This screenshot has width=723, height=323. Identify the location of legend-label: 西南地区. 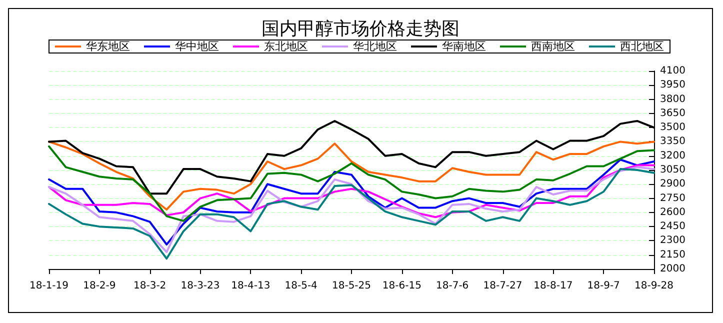
(553, 46).